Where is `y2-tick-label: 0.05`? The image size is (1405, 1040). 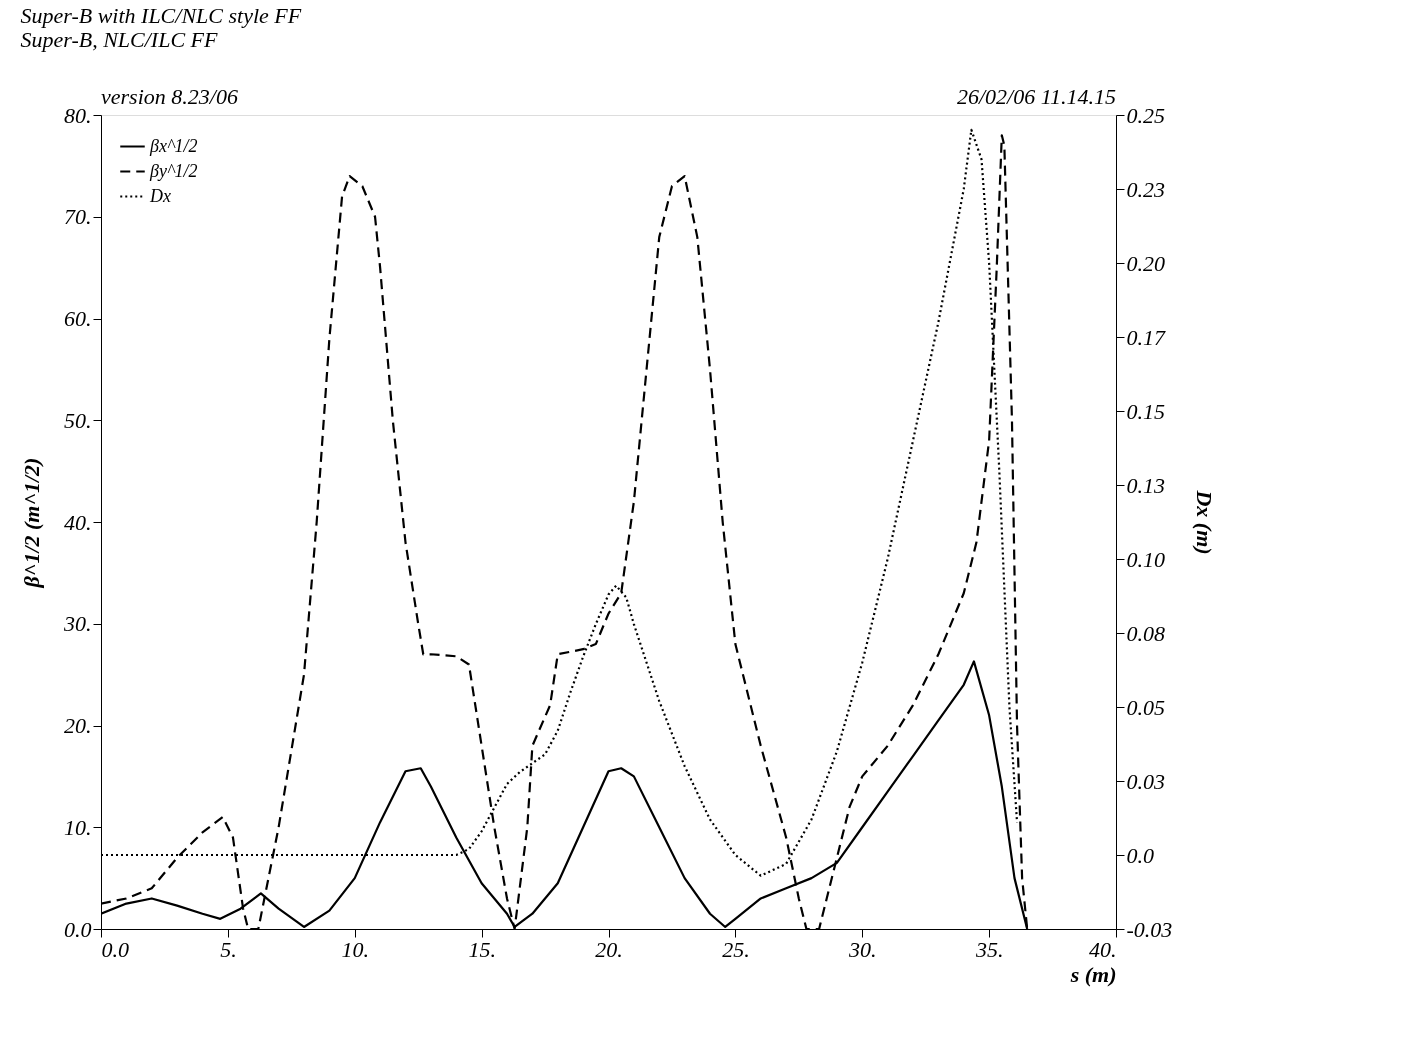
y2-tick-label: 0.05 is located at coordinates (1145, 707).